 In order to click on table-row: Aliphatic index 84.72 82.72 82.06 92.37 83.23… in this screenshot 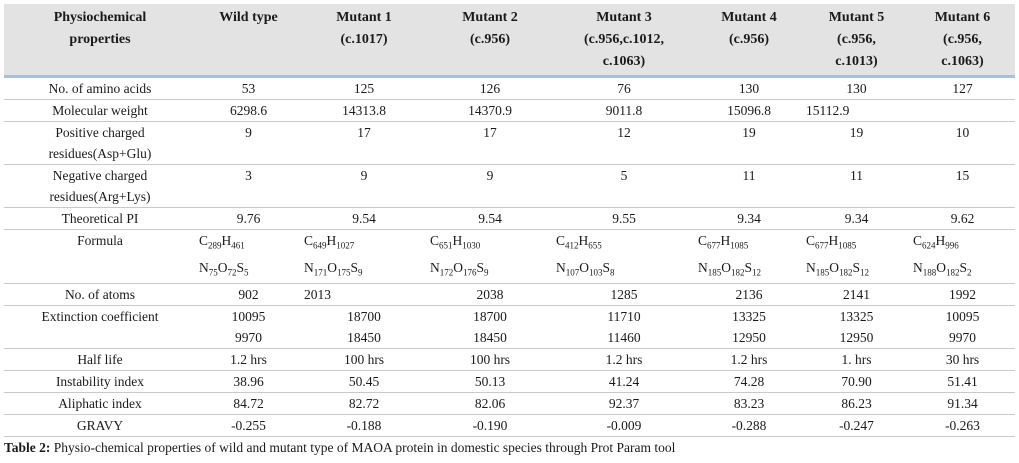, I will do `click(509, 404)`.